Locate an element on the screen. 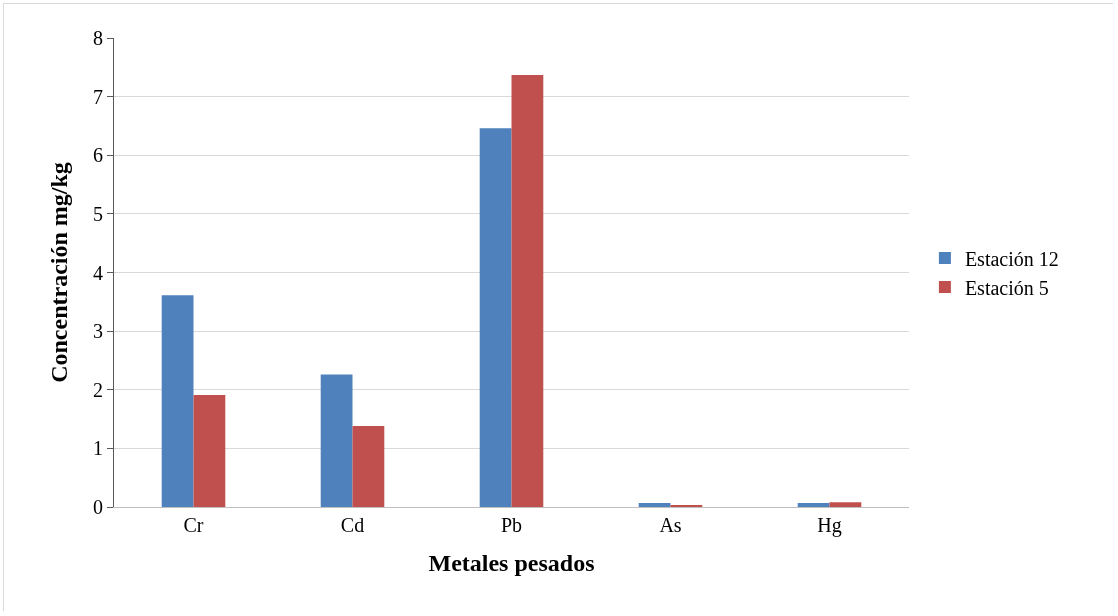 Image resolution: width=1118 pixels, height=616 pixels. y-tick-label: 7 is located at coordinates (98, 96).